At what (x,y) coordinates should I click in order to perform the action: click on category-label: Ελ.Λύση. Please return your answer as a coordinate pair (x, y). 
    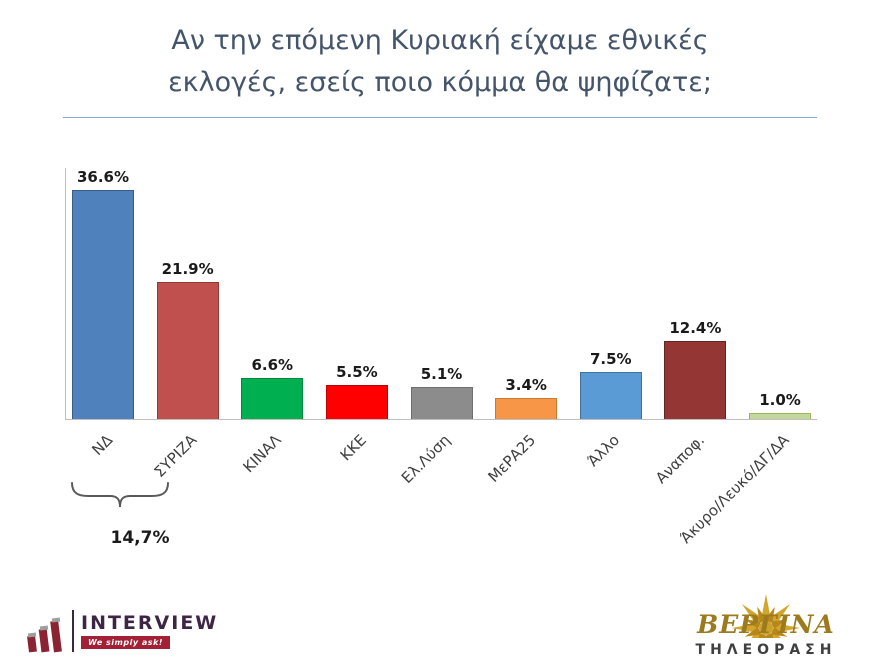
    Looking at the image, I should click on (426, 459).